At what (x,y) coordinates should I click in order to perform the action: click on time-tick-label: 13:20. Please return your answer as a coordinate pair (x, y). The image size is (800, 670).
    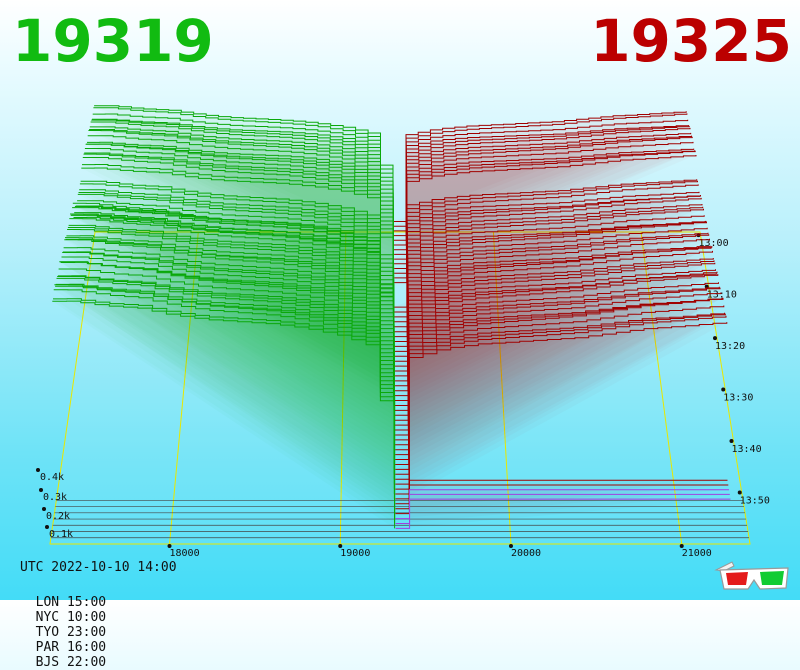
    Looking at the image, I should click on (730, 346).